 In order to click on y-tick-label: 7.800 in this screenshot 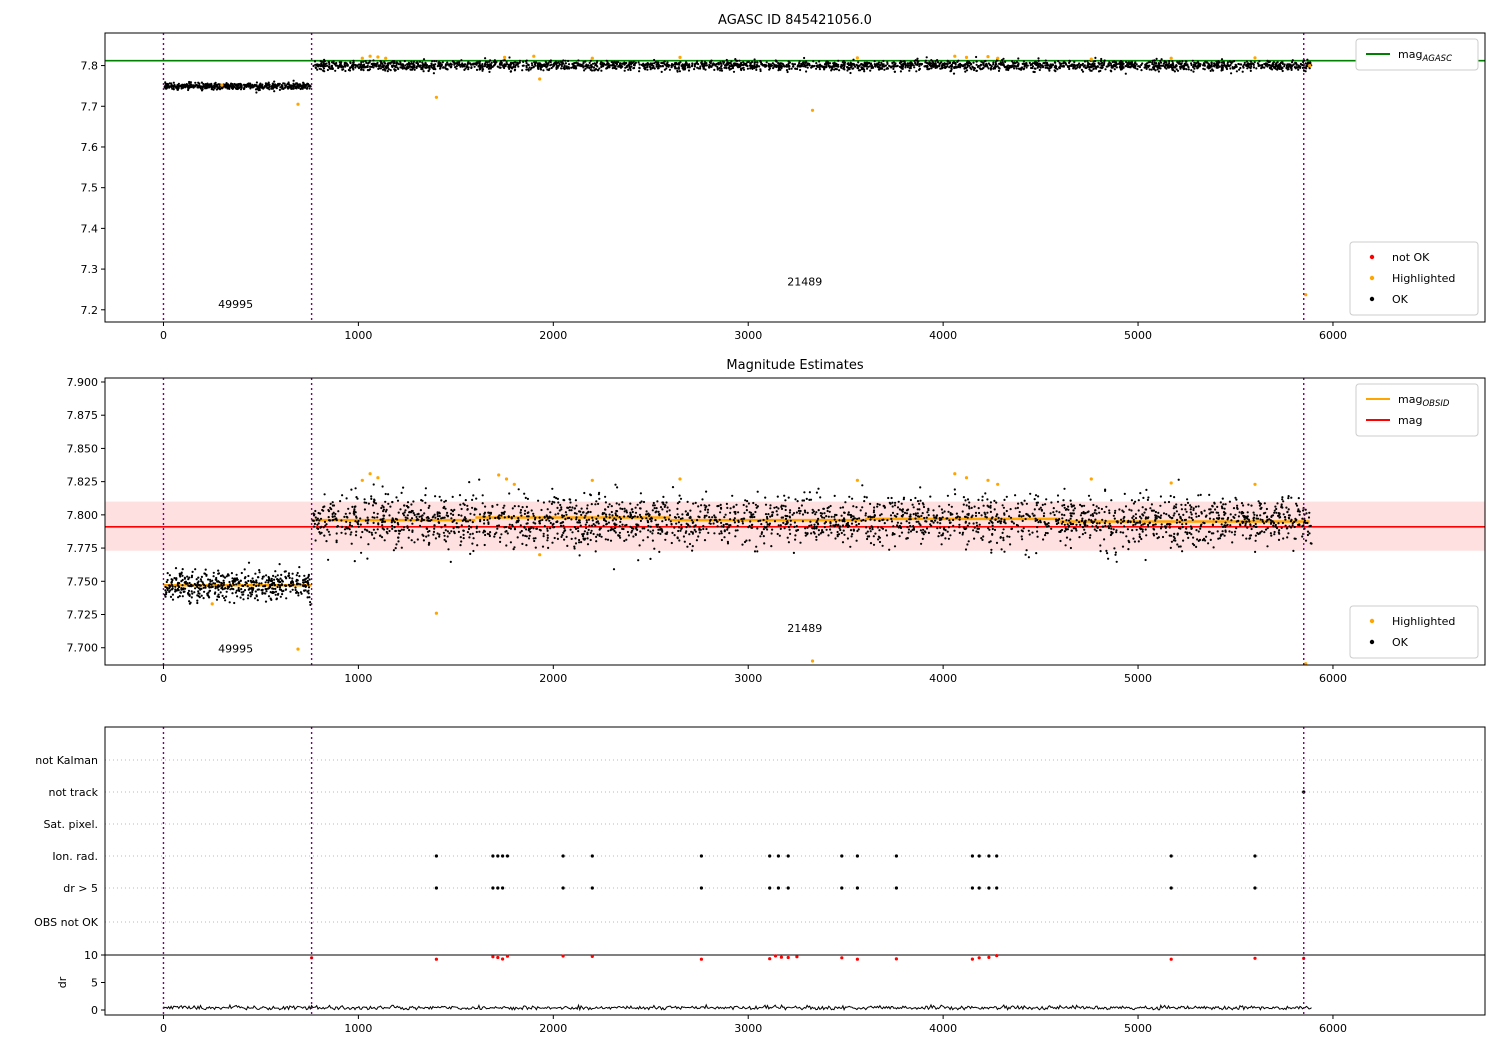, I will do `click(83, 515)`.